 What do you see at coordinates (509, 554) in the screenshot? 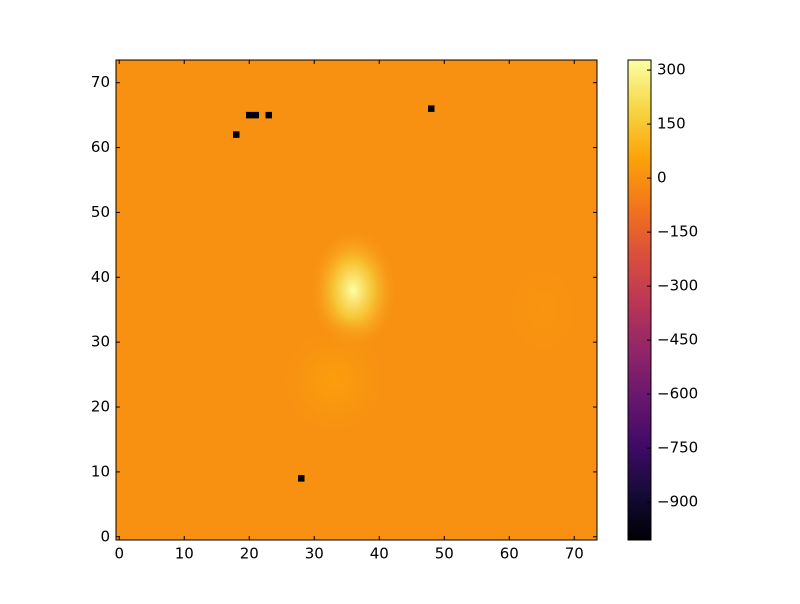
I see `x-tick-label: 60` at bounding box center [509, 554].